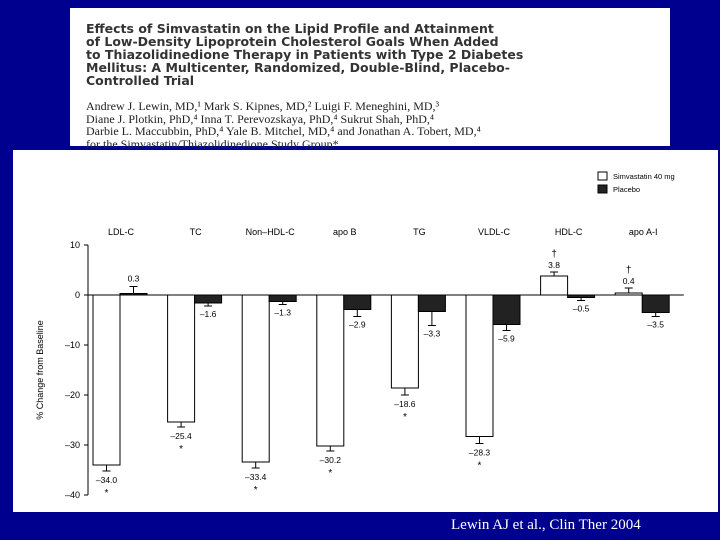  Describe the element at coordinates (626, 189) in the screenshot. I see `legend-label-placebo: Placebo` at that location.